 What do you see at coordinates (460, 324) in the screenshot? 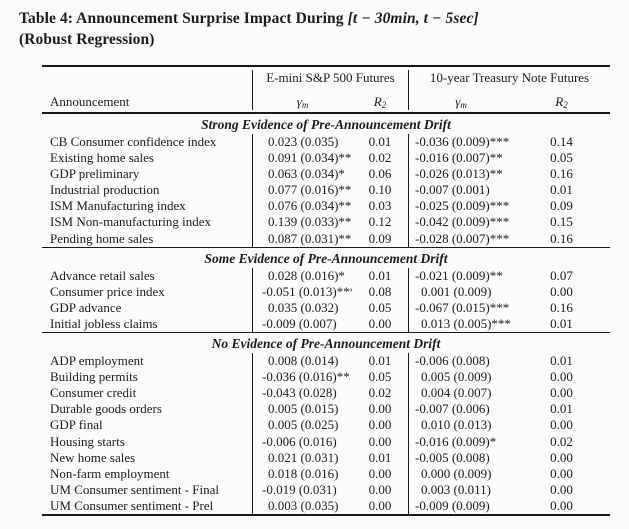
I see `treasury-gamma-cell: 0.013 (0.005)***` at bounding box center [460, 324].